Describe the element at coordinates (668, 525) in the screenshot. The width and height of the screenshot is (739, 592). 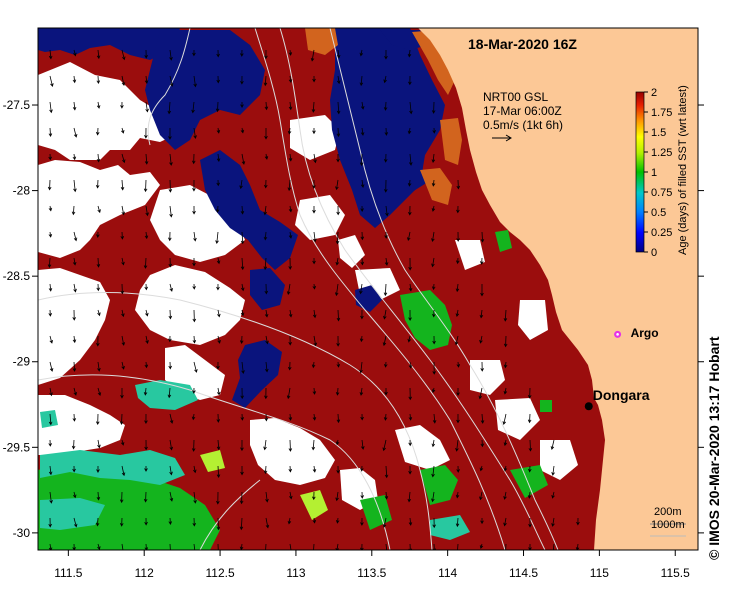
I see `depth-legend-1000: 1000m` at that location.